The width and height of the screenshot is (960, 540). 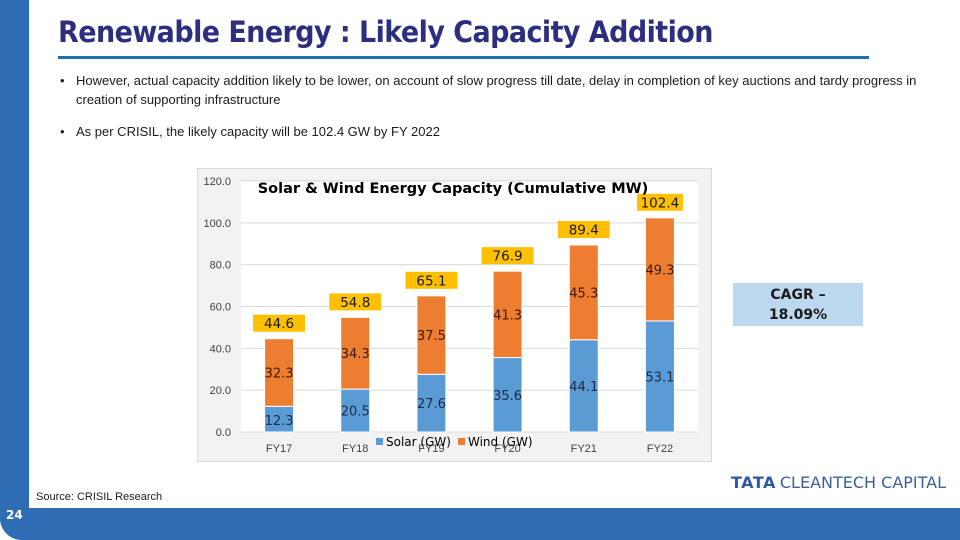 I want to click on total-label-text: 65.1, so click(x=431, y=281).